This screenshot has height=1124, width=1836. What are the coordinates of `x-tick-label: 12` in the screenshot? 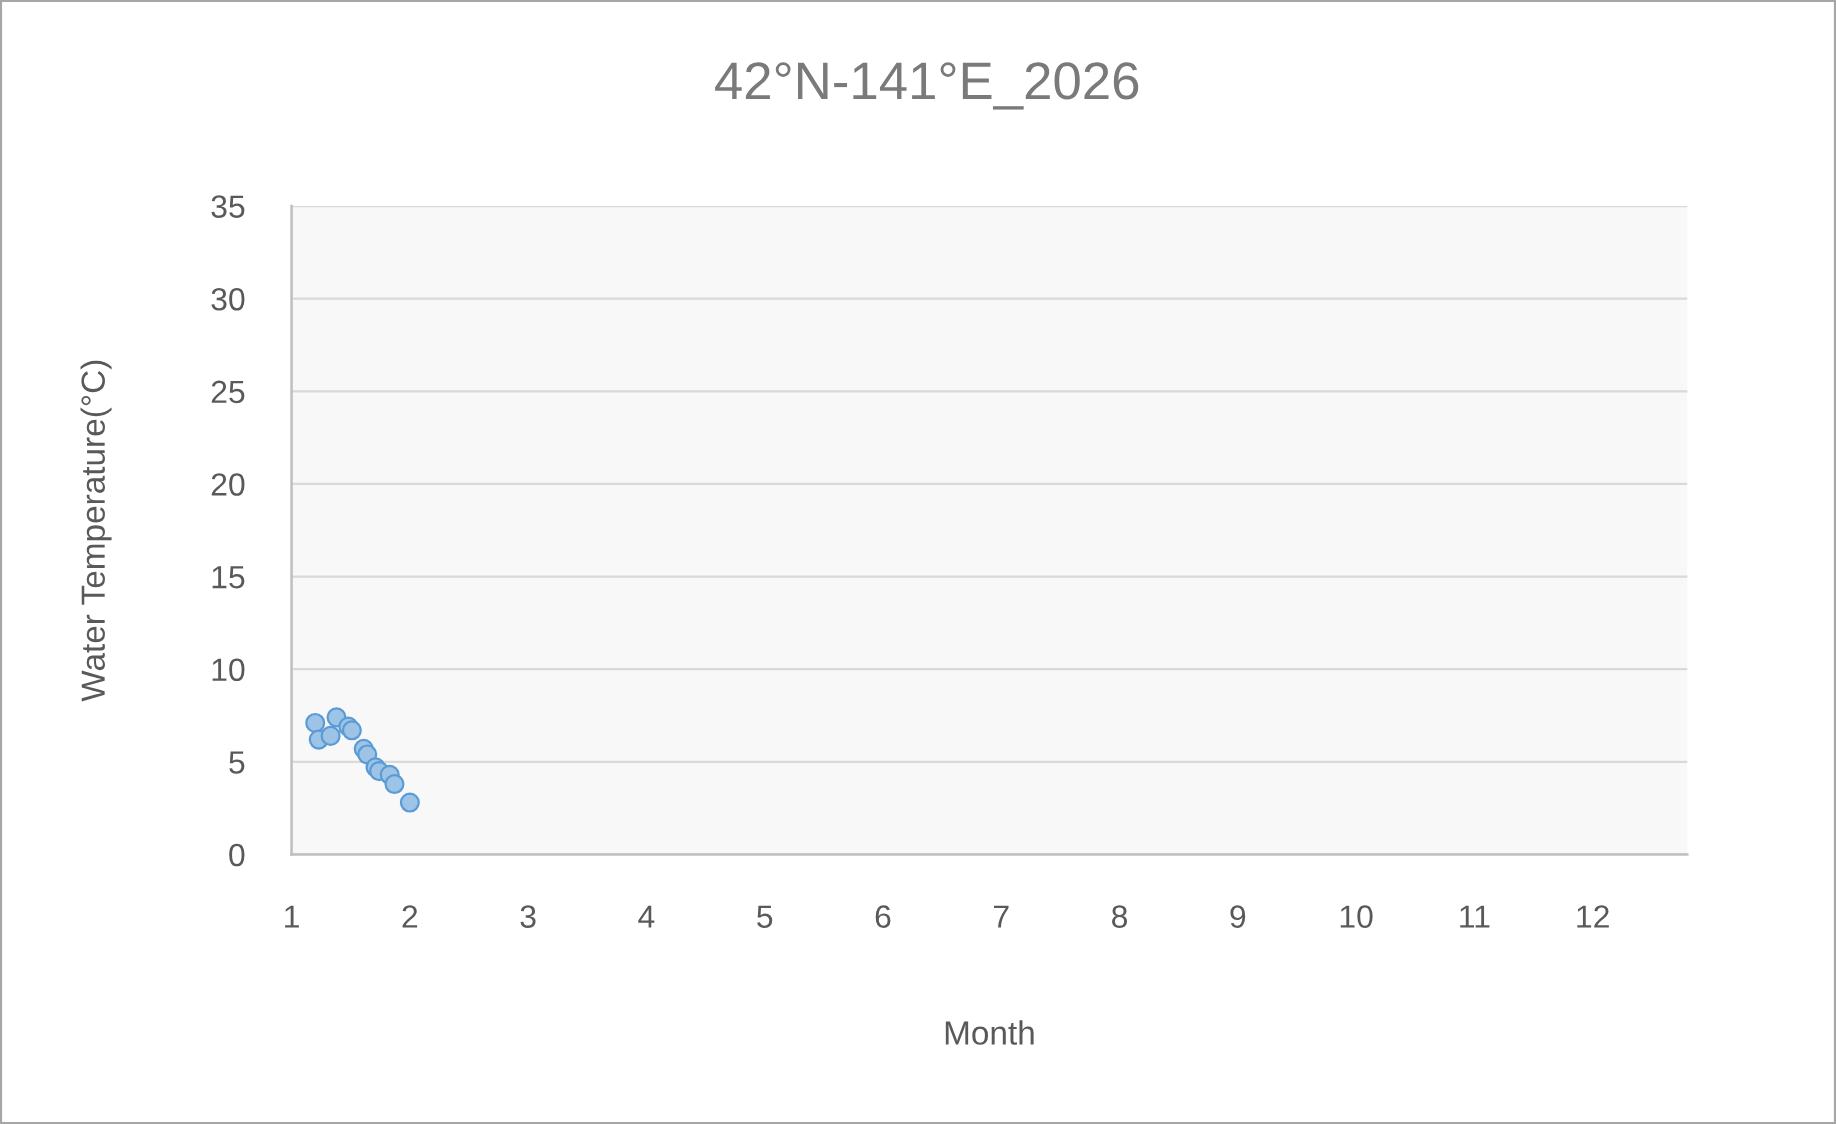 It's located at (1593, 916).